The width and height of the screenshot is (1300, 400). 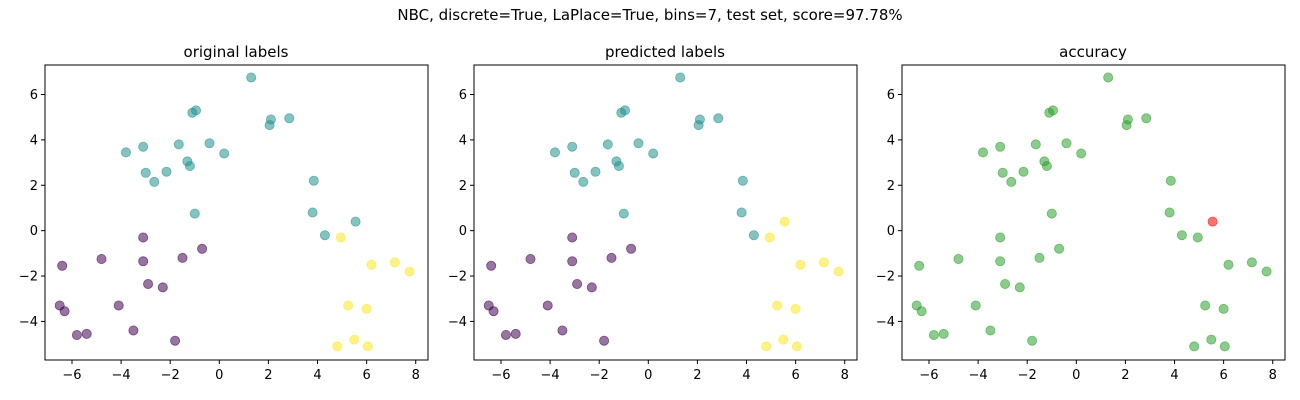 What do you see at coordinates (1093, 52) in the screenshot?
I see `panel-title-accuracy: accuracy` at bounding box center [1093, 52].